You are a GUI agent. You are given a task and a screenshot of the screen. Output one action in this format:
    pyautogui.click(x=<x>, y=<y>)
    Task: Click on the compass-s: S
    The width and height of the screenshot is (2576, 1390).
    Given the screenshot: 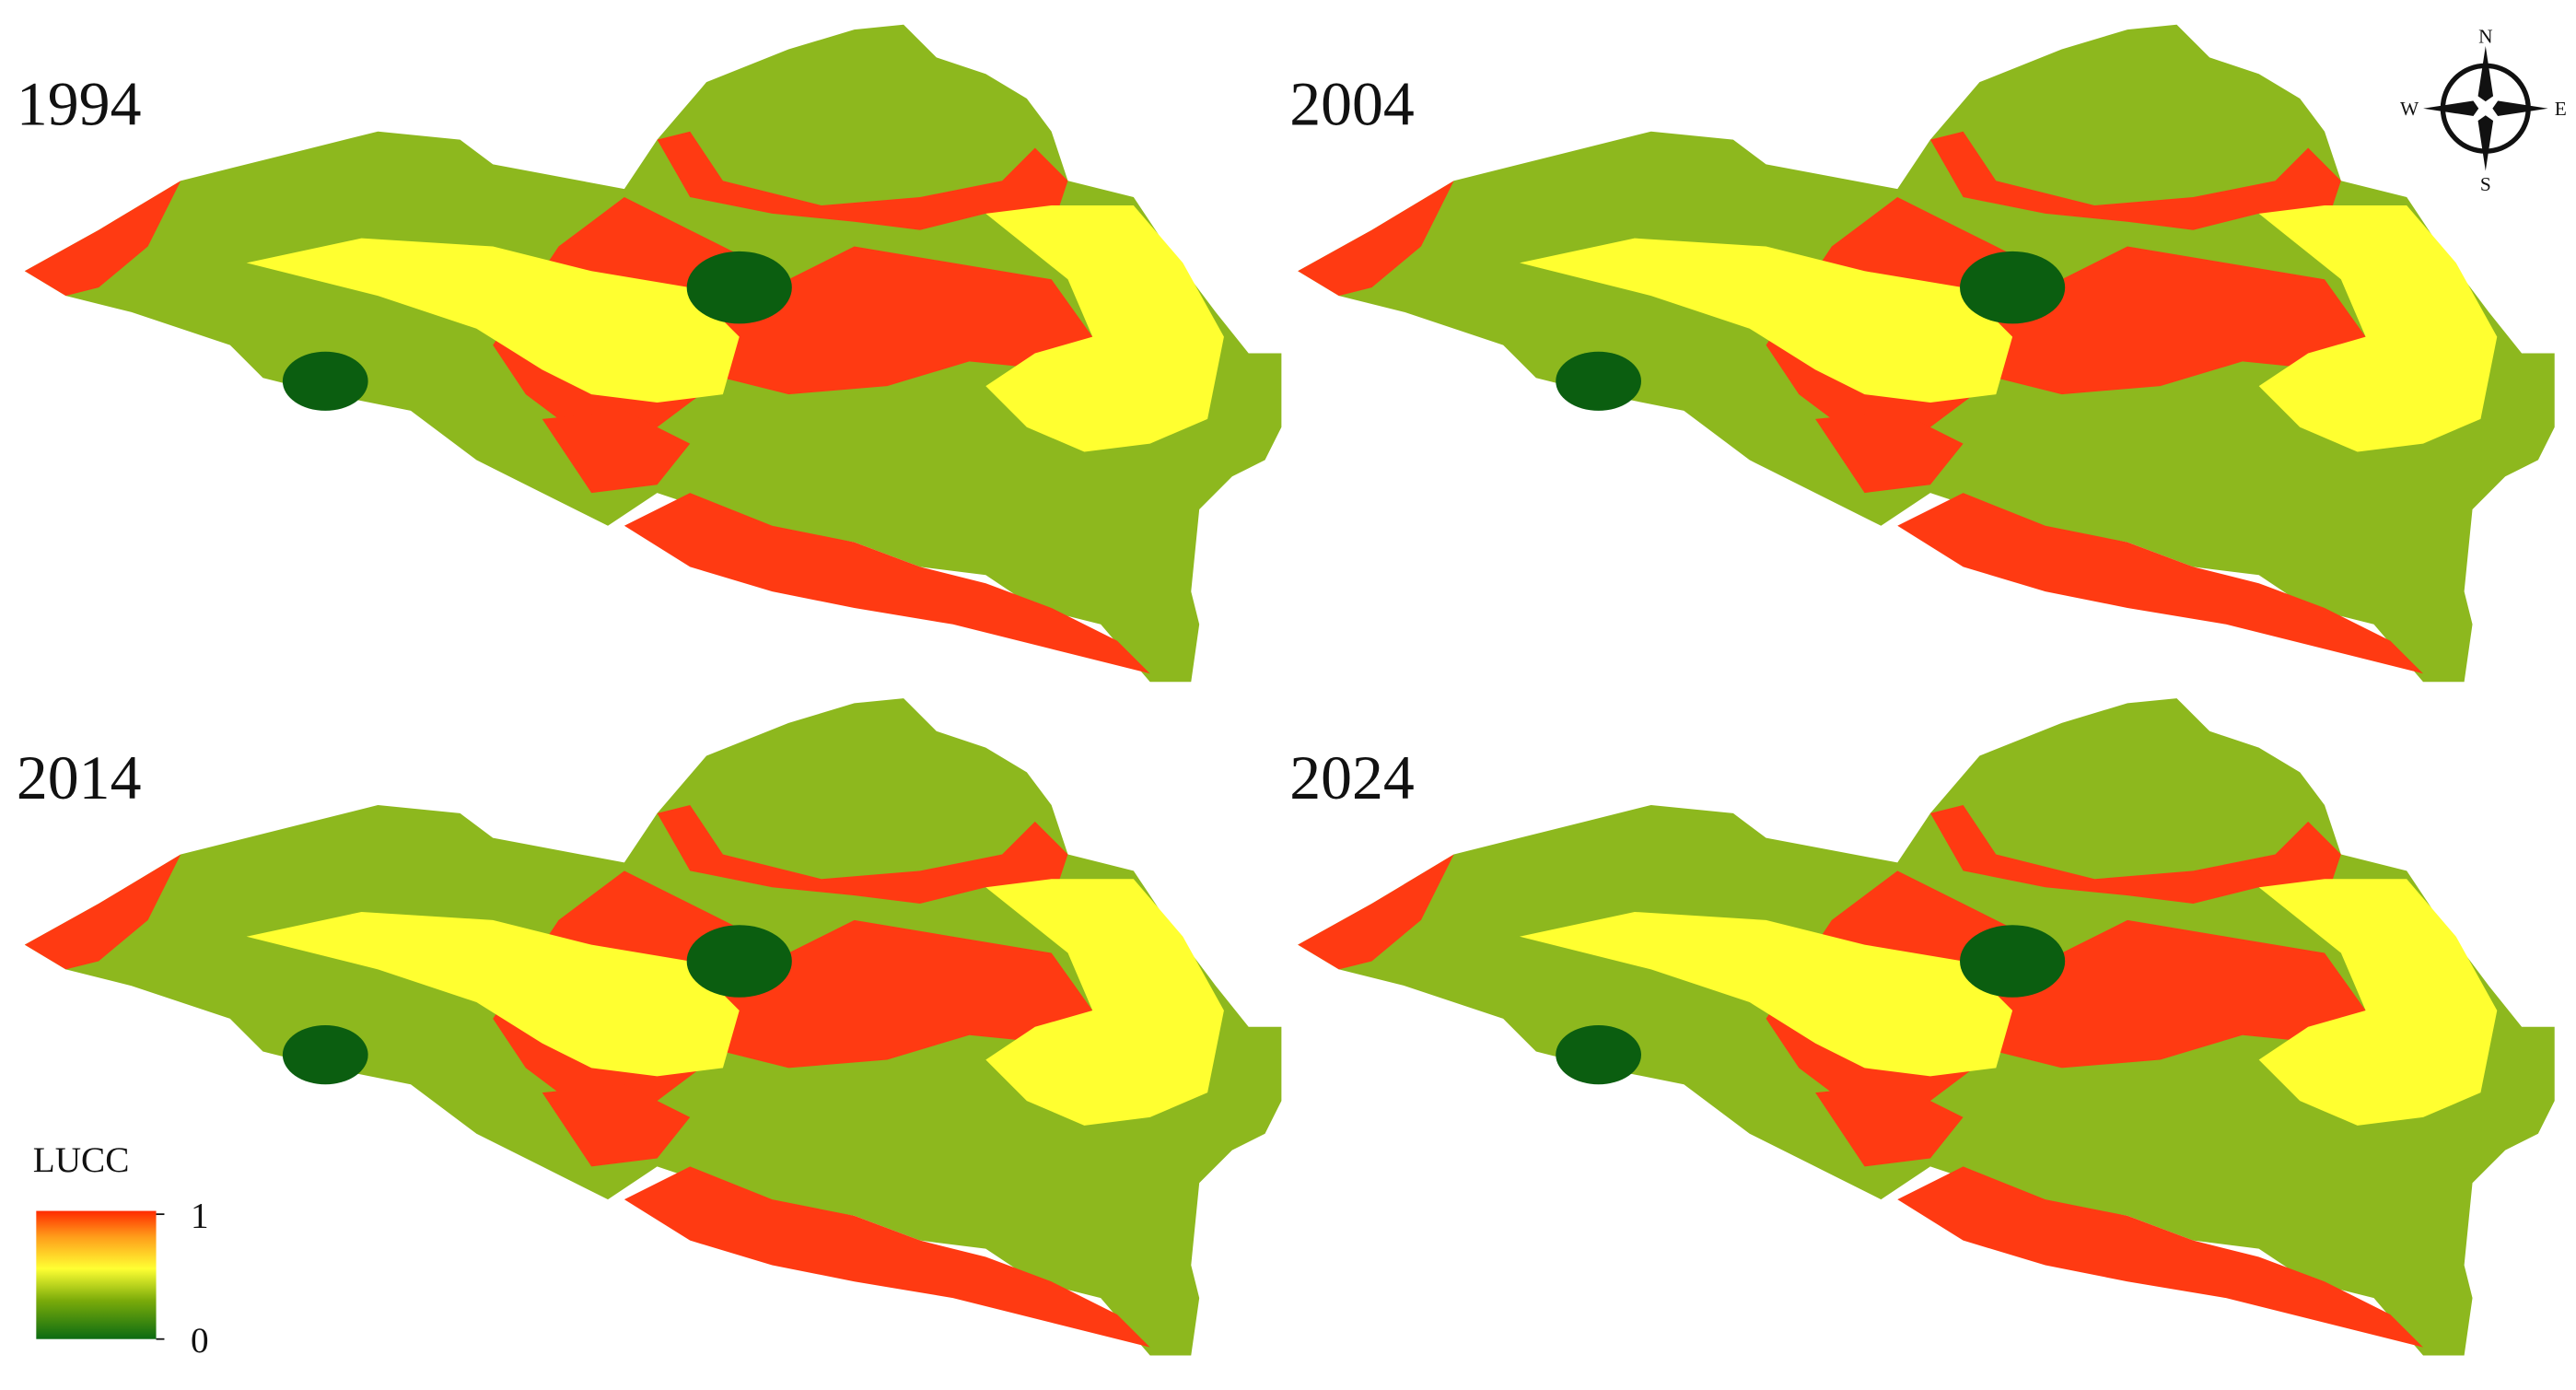 What is the action you would take?
    pyautogui.click(x=2485, y=184)
    